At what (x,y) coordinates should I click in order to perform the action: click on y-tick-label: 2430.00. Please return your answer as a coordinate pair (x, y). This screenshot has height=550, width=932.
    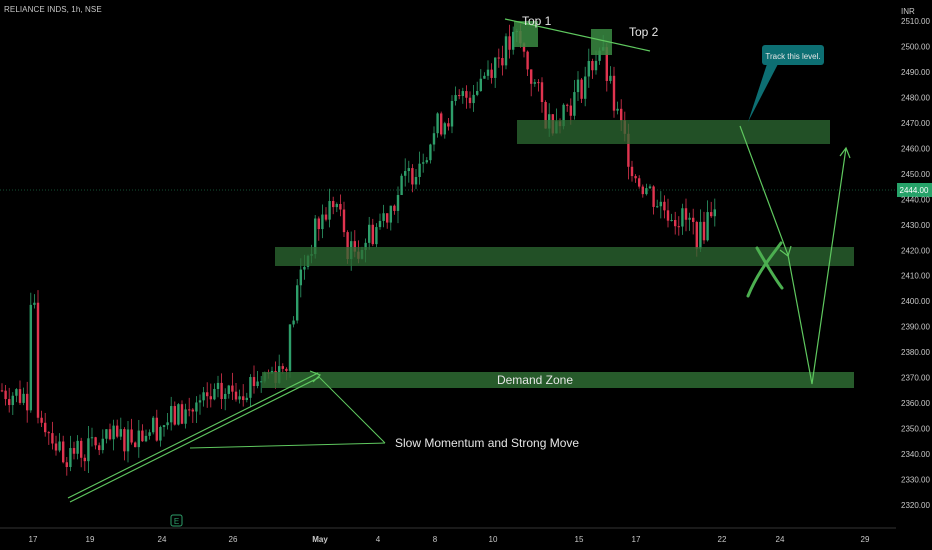
    Looking at the image, I should click on (915, 225).